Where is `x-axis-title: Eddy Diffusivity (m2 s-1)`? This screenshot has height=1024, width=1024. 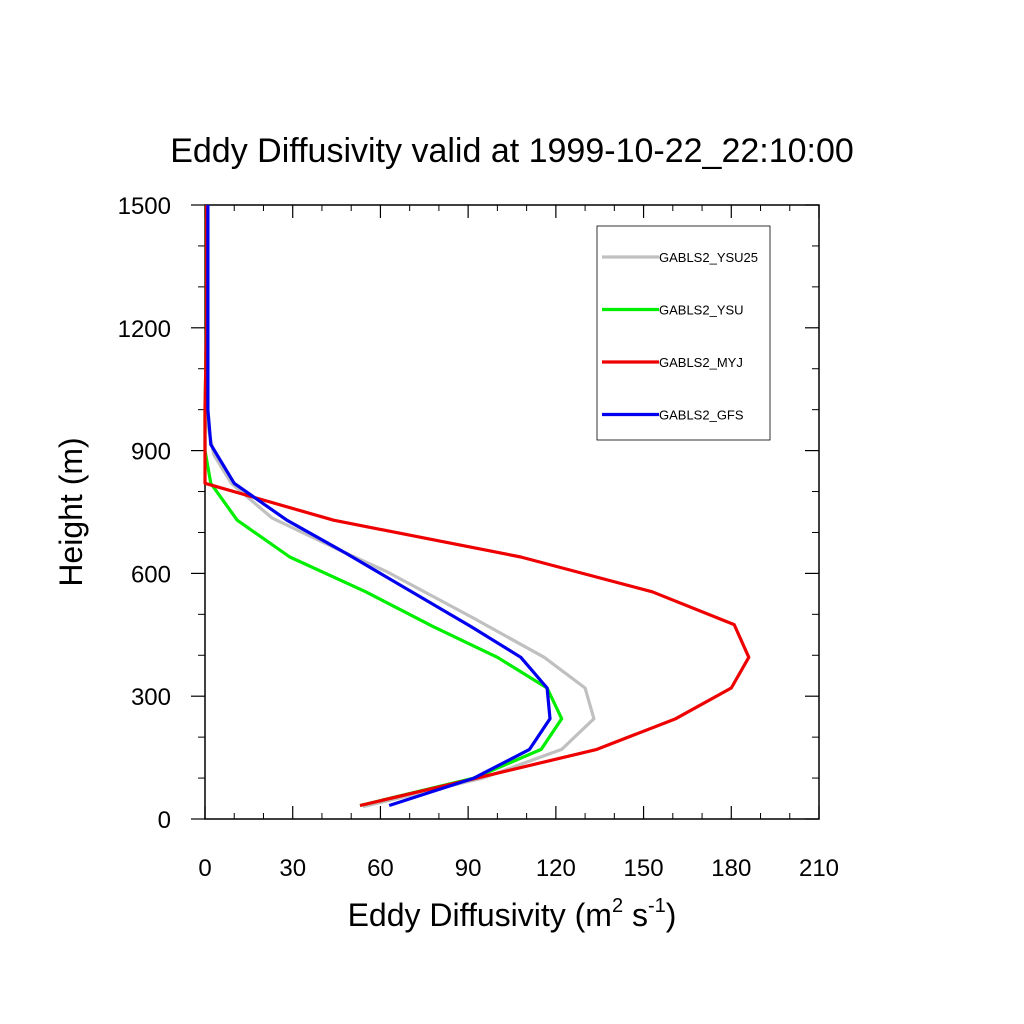
x-axis-title: Eddy Diffusivity (m2 s-1) is located at coordinates (512, 914).